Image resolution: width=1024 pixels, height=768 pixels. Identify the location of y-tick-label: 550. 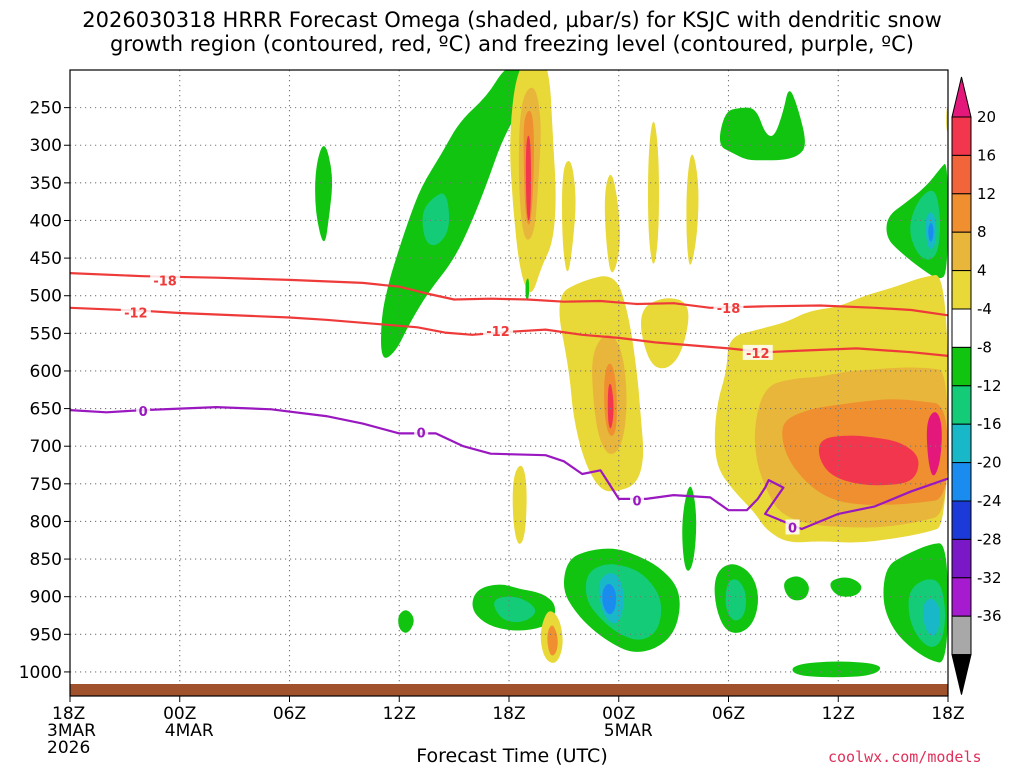
(46, 334).